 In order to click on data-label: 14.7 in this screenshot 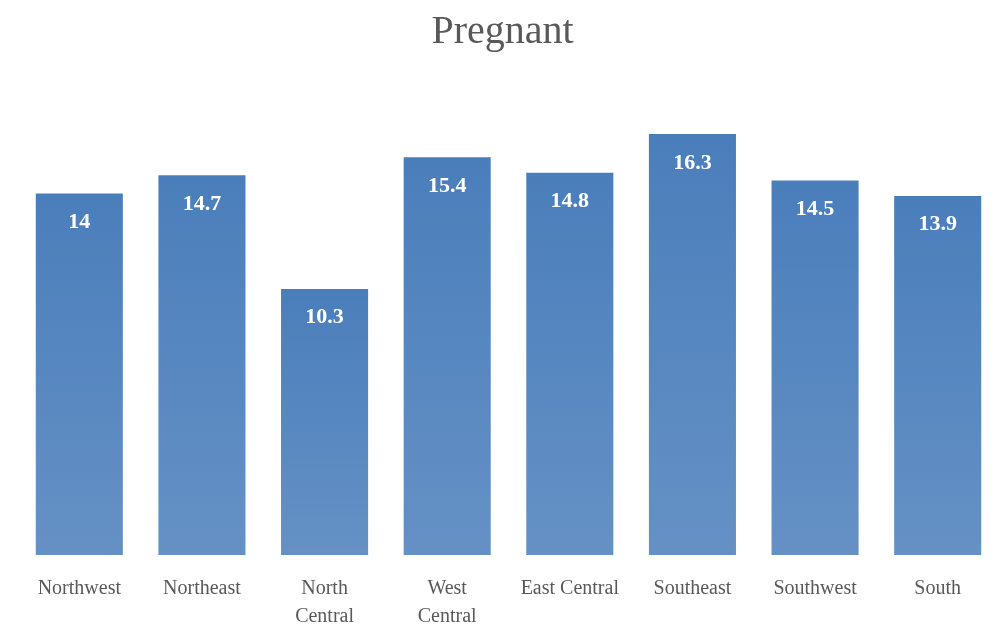, I will do `click(202, 202)`.